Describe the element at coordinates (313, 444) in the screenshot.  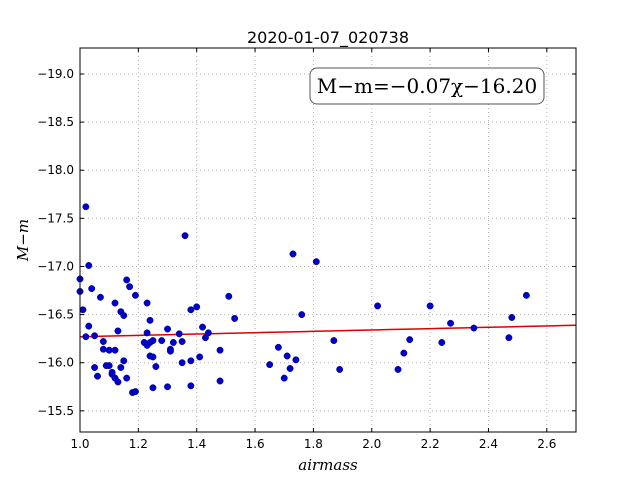
I see `x-tick-label: 1.8` at that location.